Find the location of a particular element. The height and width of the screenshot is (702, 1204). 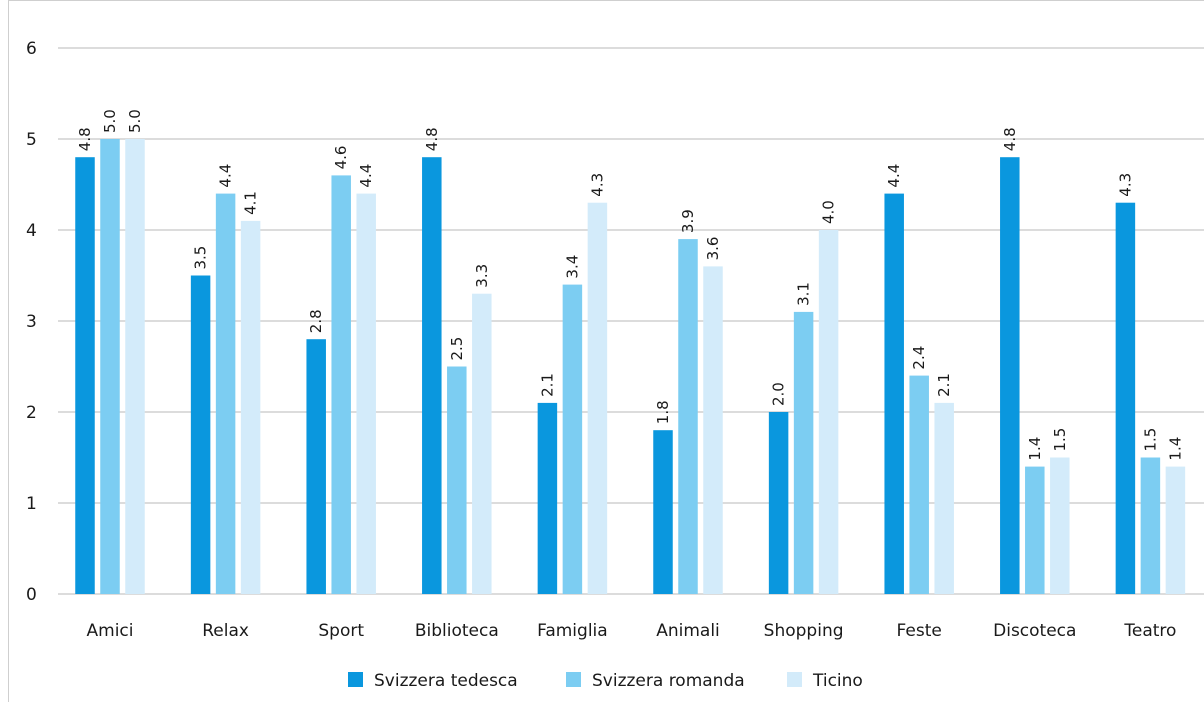

data-label: 4.1 is located at coordinates (251, 203).